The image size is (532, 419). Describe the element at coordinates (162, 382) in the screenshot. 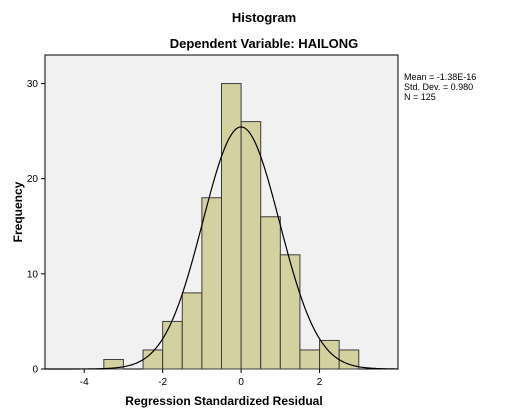

I see `x-tick-label: -2` at that location.